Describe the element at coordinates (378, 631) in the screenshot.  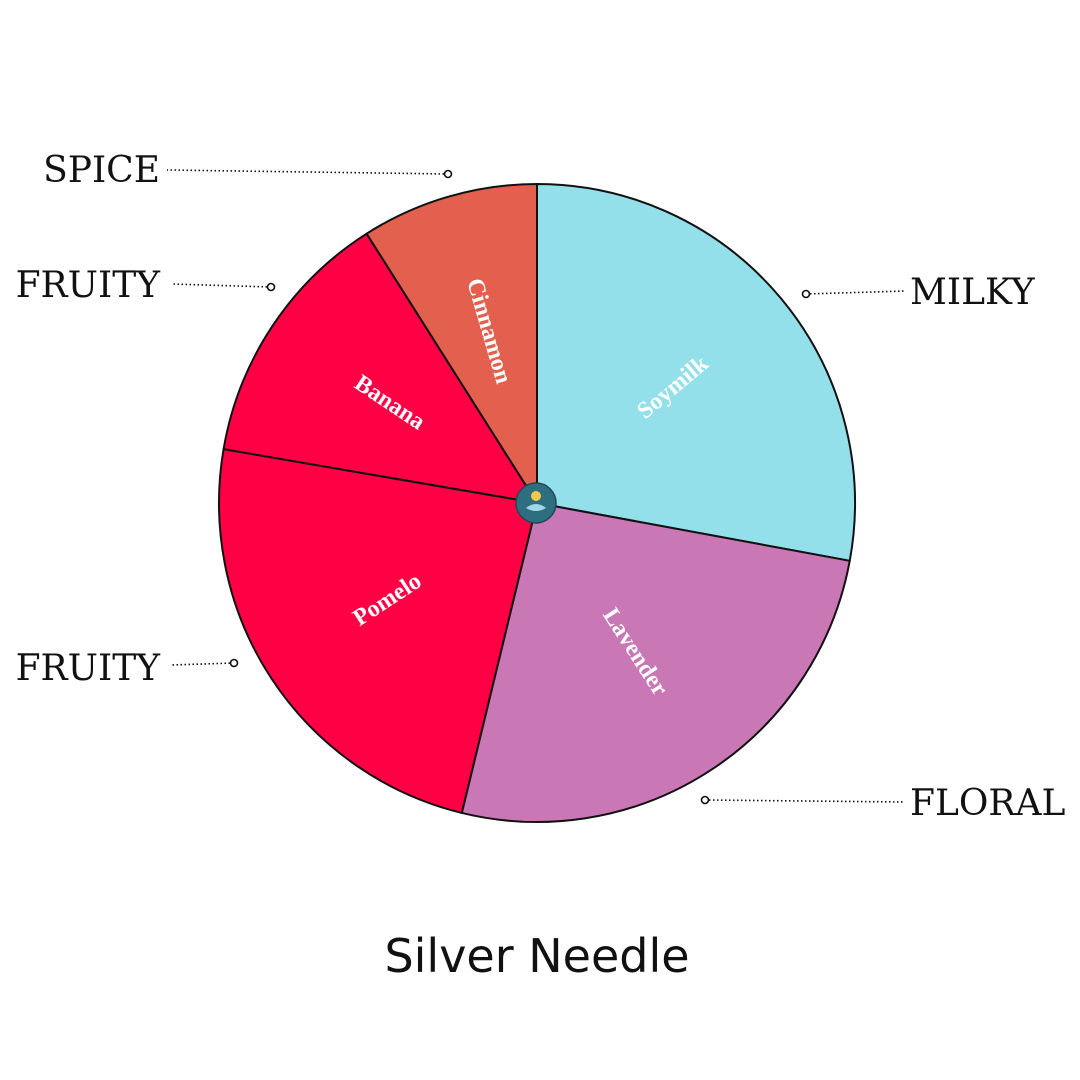
I see `pie-slice-pomelo` at that location.